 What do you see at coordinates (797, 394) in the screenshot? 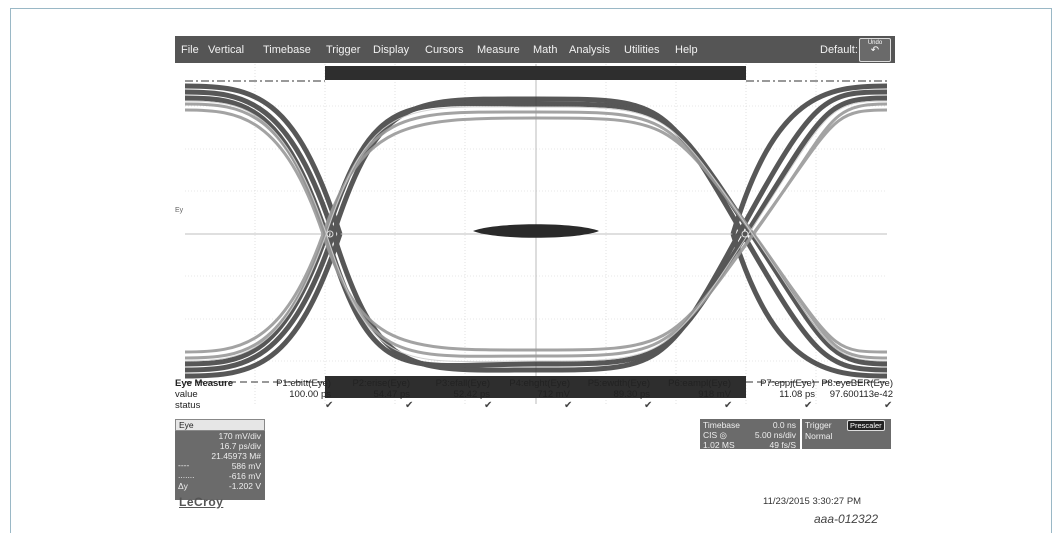
I see `param-value-7: 11.08 ps` at bounding box center [797, 394].